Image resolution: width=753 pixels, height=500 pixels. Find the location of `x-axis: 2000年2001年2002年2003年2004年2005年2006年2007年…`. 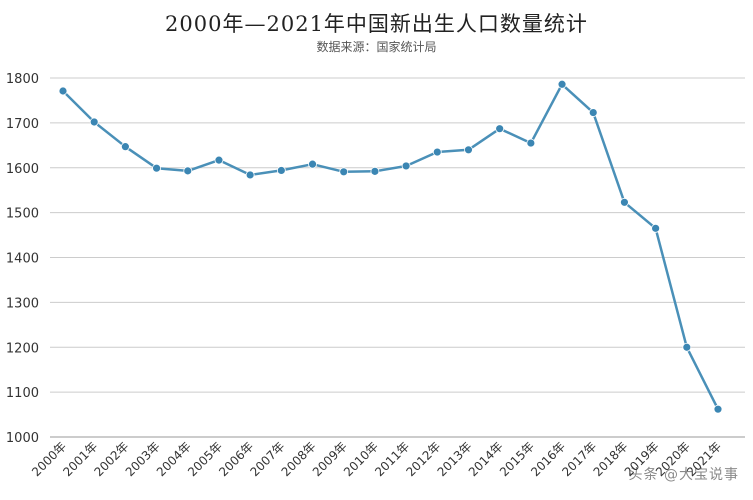

x-axis: 2000年2001年2002年2003年2004年2005年2006年2007年… is located at coordinates (376, 459).